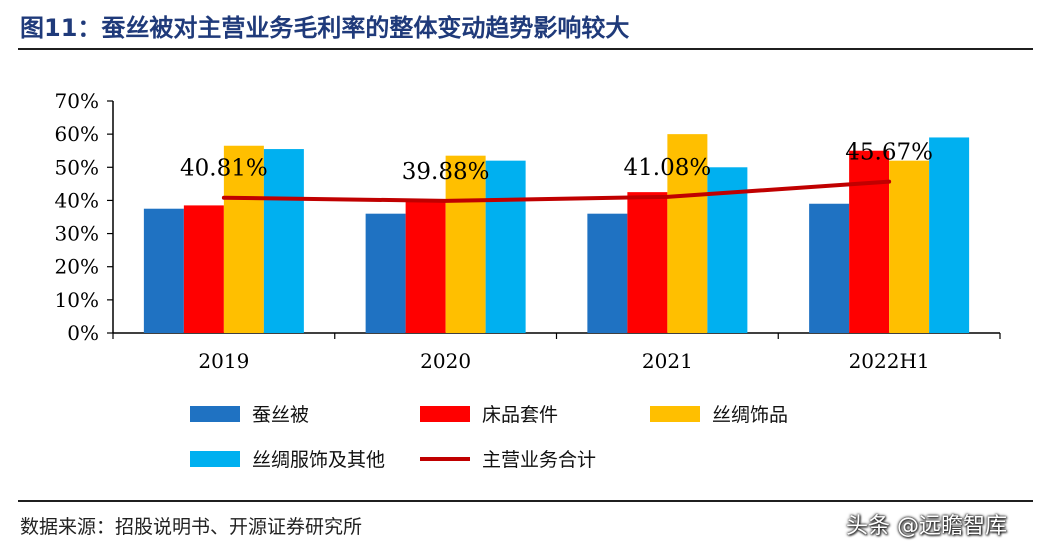  I want to click on legend-item: 床品套件, so click(489, 413).